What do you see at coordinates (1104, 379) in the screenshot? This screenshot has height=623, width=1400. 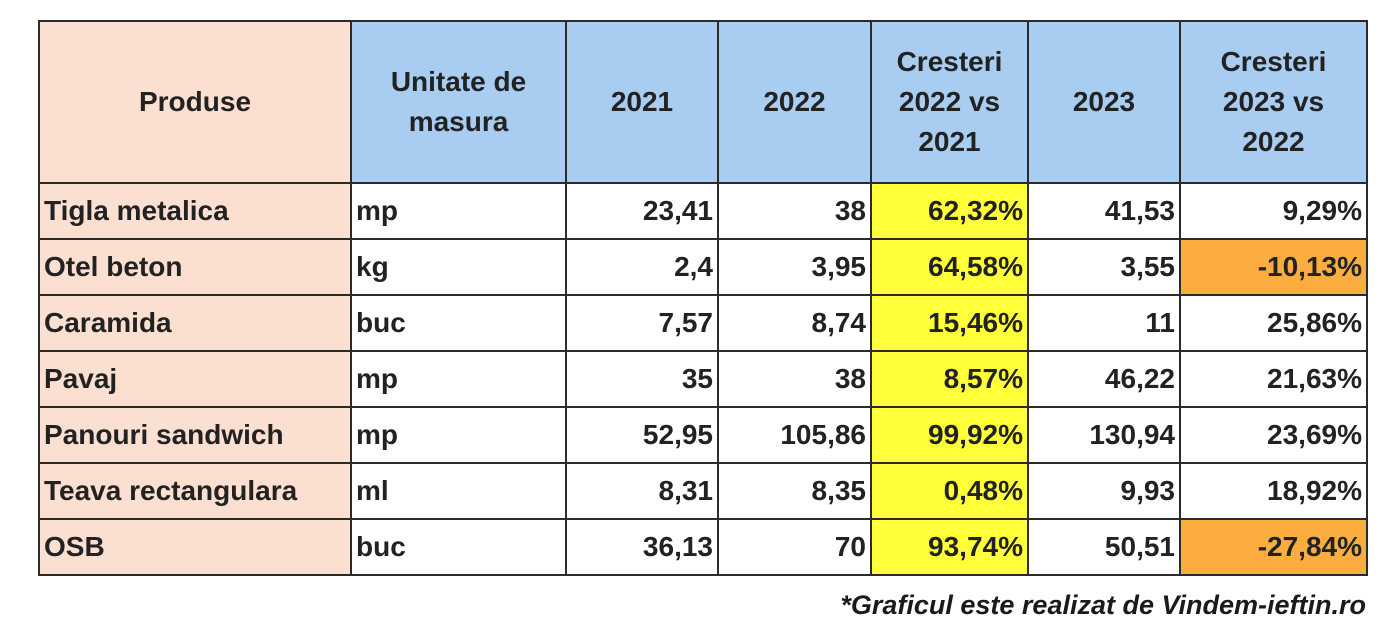 I see `value-2023-cell: 46,22` at bounding box center [1104, 379].